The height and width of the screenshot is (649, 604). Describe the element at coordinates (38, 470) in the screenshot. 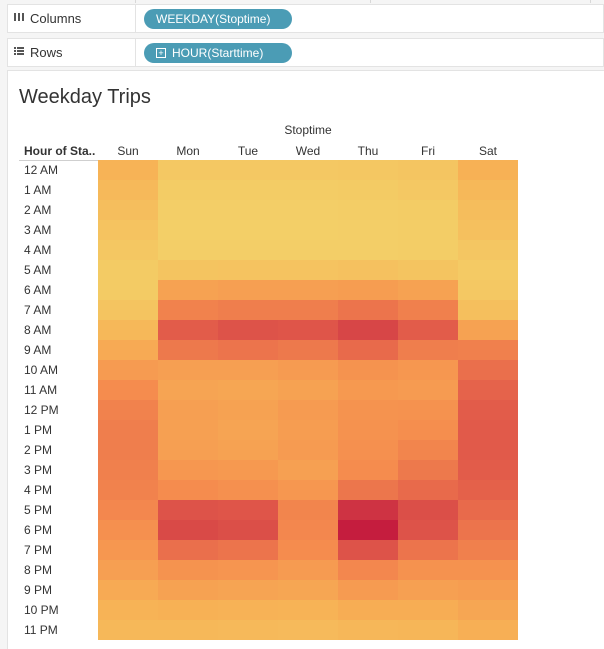

I see `row-label: 3 PM` at that location.